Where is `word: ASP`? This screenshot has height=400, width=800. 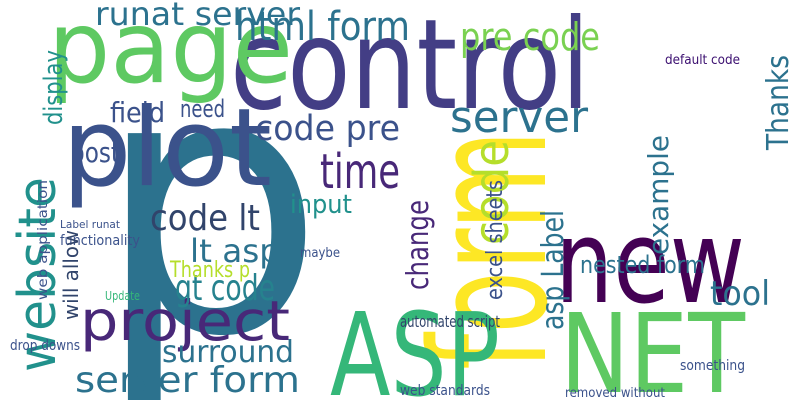
word: ASP is located at coordinates (415, 344).